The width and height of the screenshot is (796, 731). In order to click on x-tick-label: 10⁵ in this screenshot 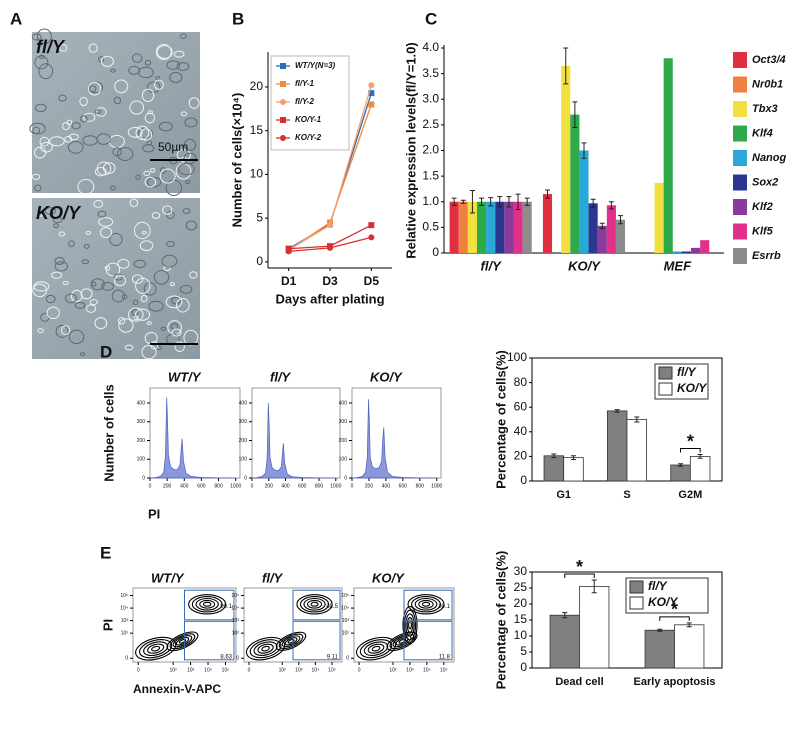, I will do `click(226, 670)`.